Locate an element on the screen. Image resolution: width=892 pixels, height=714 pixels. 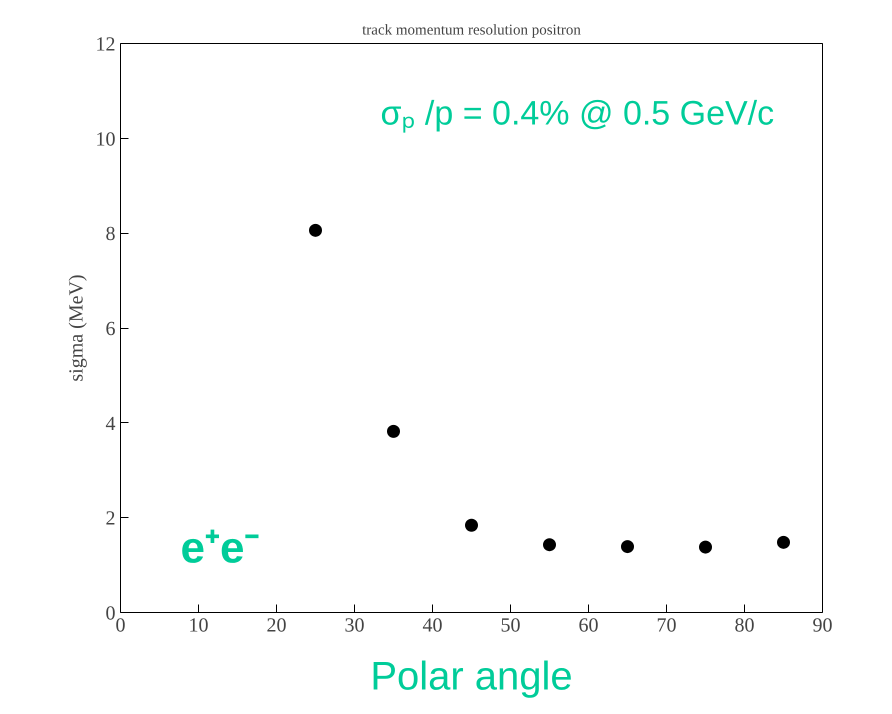
x-tick-label: 40 is located at coordinates (432, 625).